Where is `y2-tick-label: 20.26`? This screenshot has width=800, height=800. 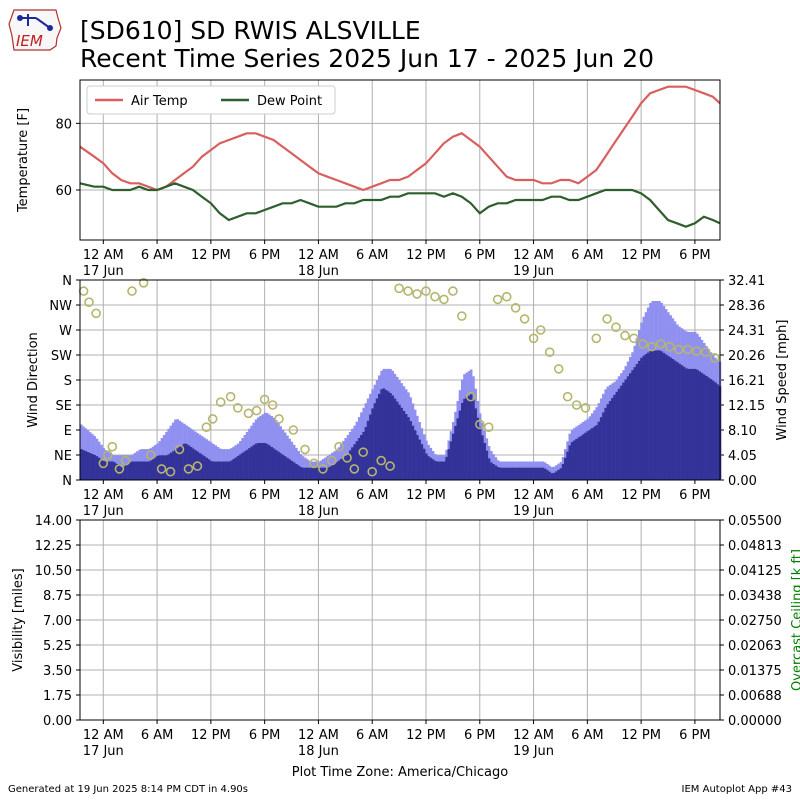 y2-tick-label: 20.26 is located at coordinates (746, 356).